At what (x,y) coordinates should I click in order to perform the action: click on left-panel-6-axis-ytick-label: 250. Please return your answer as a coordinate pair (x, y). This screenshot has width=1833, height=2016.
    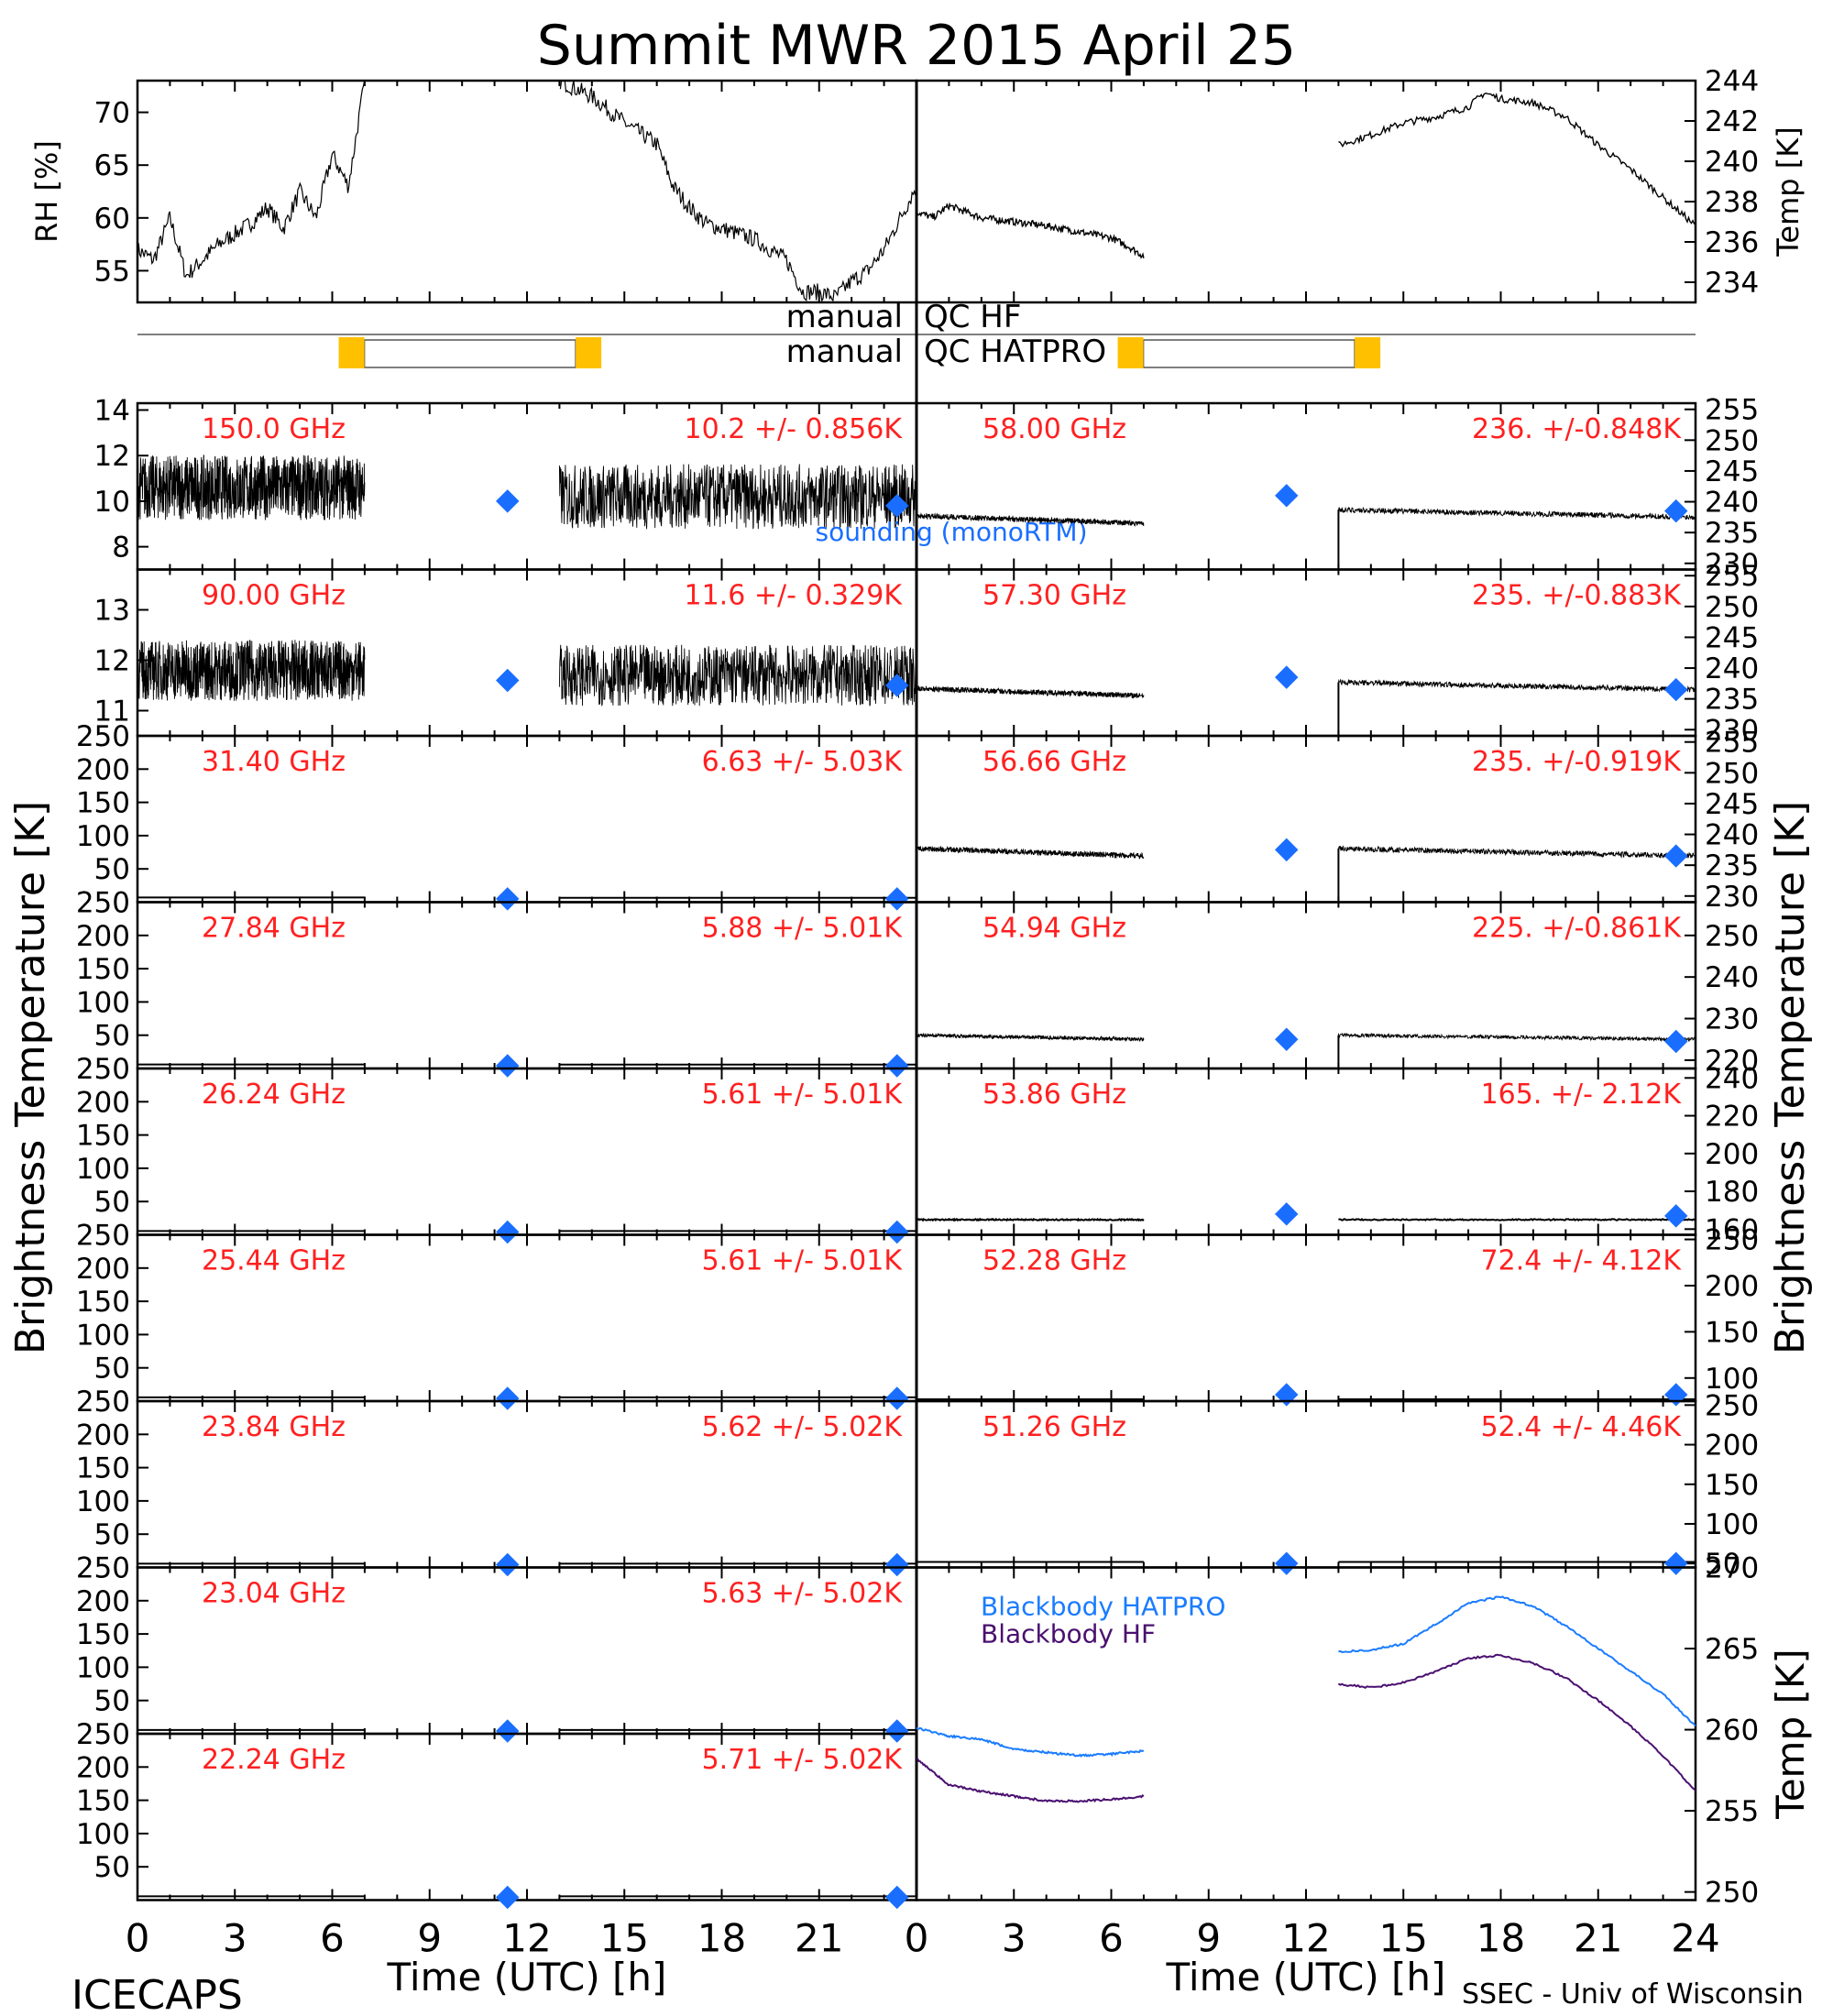
    Looking at the image, I should click on (103, 1402).